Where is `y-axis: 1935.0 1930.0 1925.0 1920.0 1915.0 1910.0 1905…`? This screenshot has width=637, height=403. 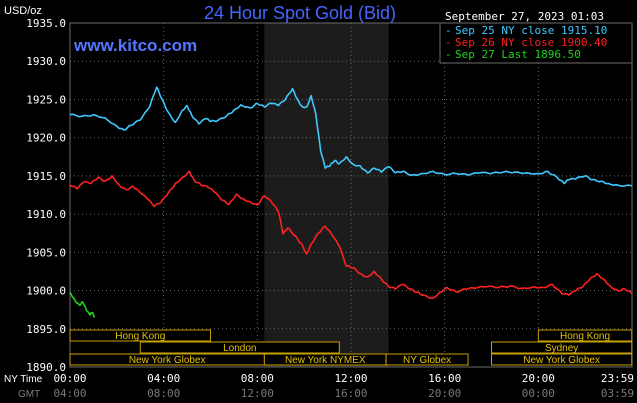
y-axis: 1935.0 1930.0 1925.0 1920.0 1915.0 1910.0 1905… is located at coordinates (46, 195).